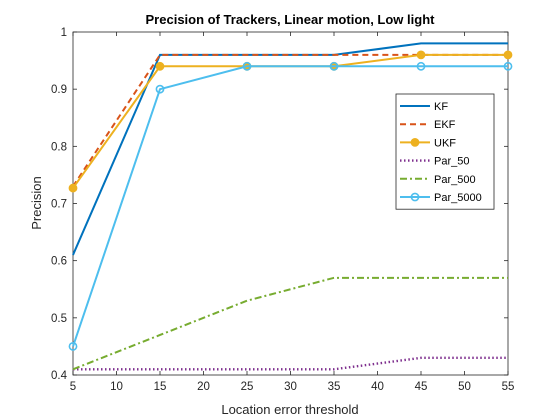 This screenshot has width=560, height=420. I want to click on legend-label-par-5000: Par_5000, so click(458, 198).